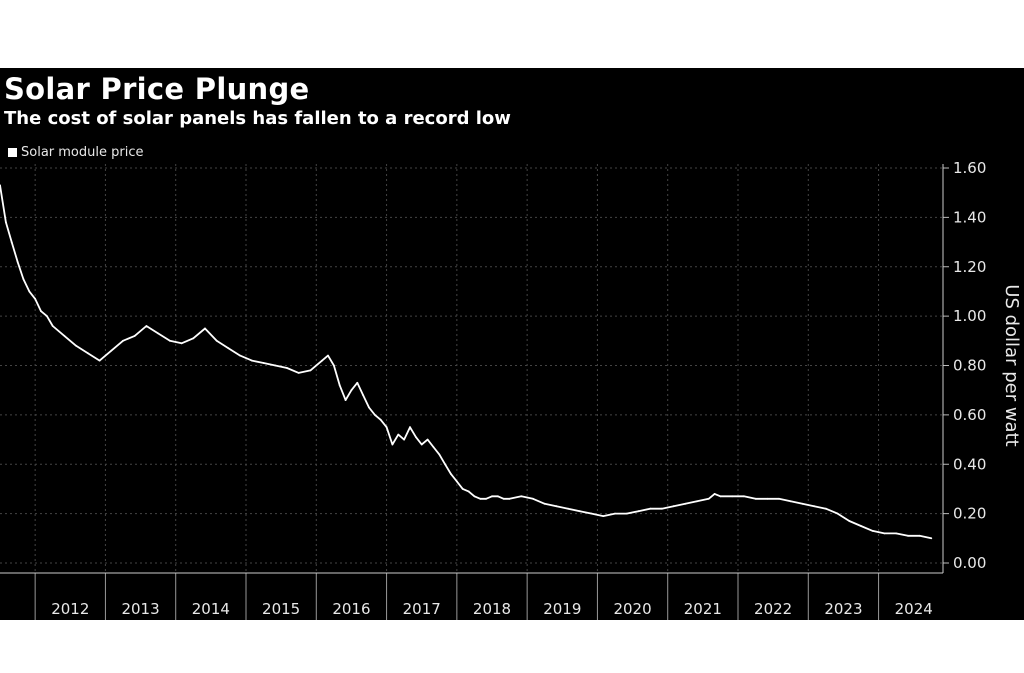 Image resolution: width=1024 pixels, height=673 pixels. What do you see at coordinates (773, 609) in the screenshot?
I see `x-tick-label: 2022` at bounding box center [773, 609].